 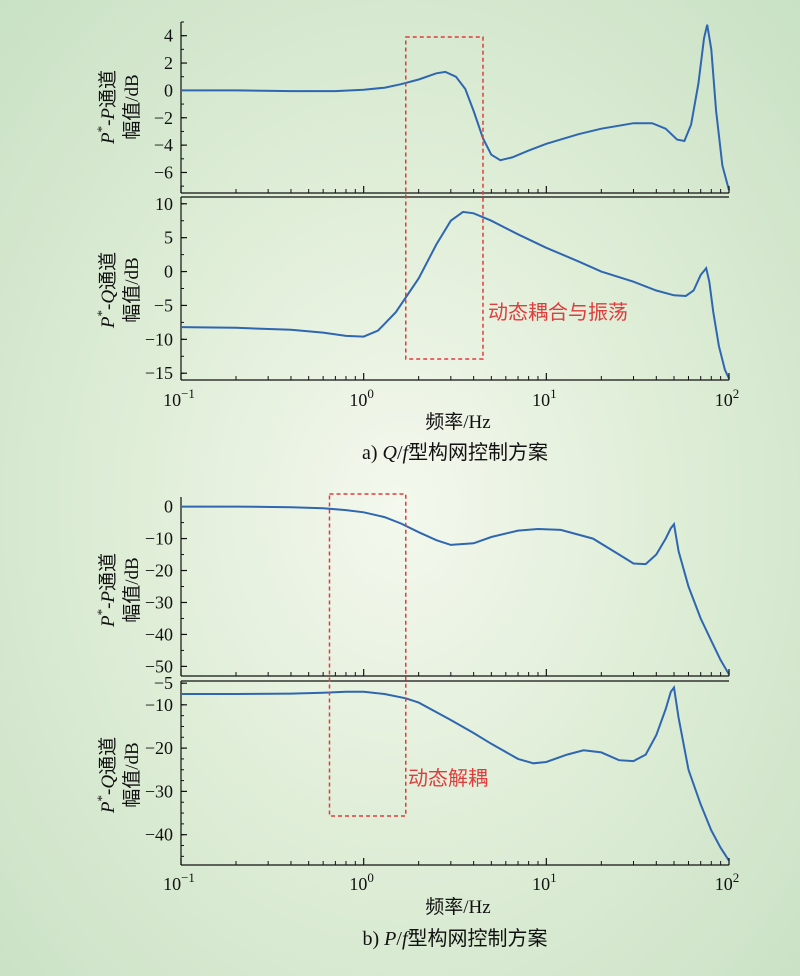 I want to click on y-ticks: −5−10 −20 −30 −40, so click(x=166, y=765).